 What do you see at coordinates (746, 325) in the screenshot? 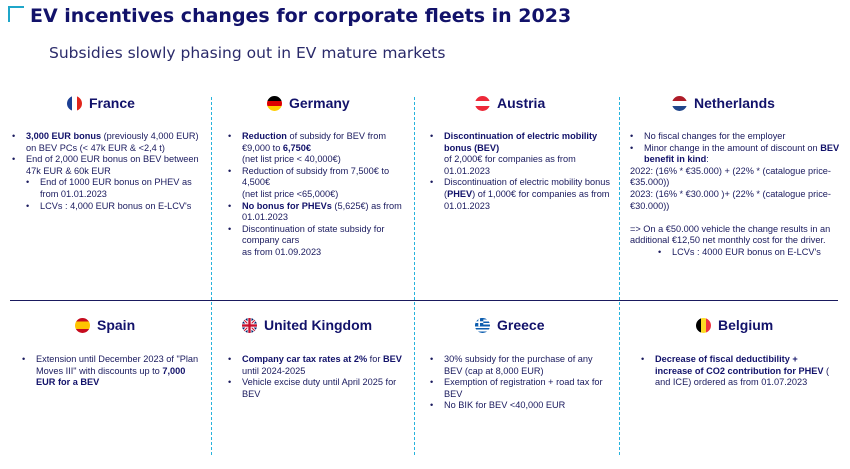
I see `country-name: Belgium` at bounding box center [746, 325].